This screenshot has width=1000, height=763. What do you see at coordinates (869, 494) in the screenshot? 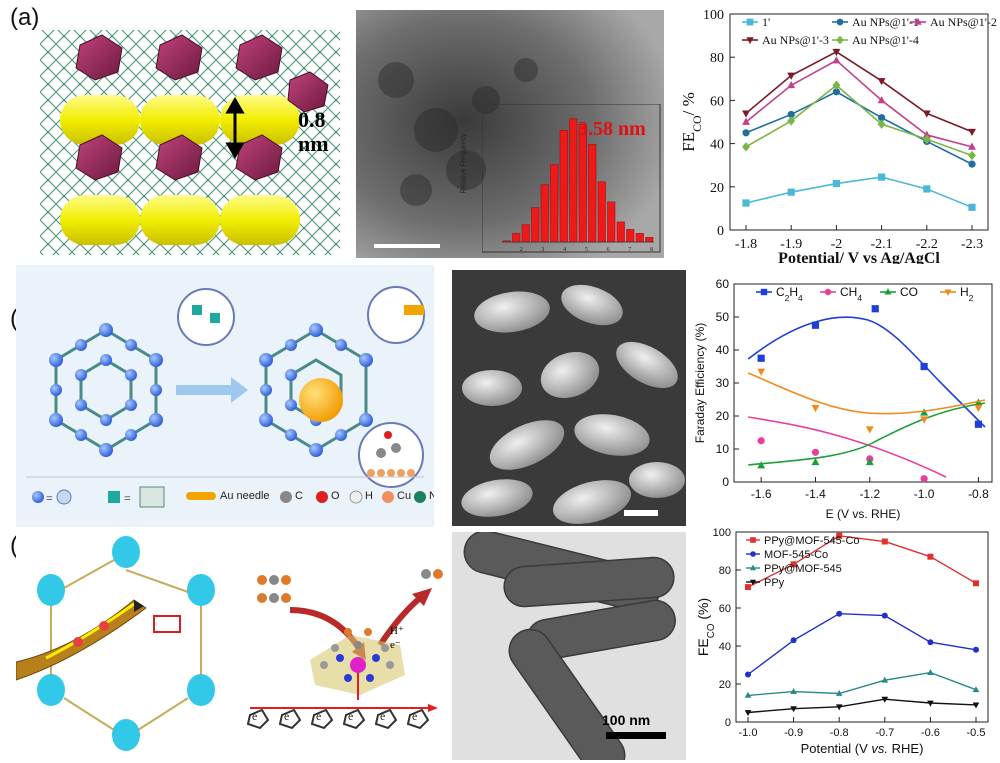
I see `chart1-xtick-label: -1.2` at bounding box center [869, 494].